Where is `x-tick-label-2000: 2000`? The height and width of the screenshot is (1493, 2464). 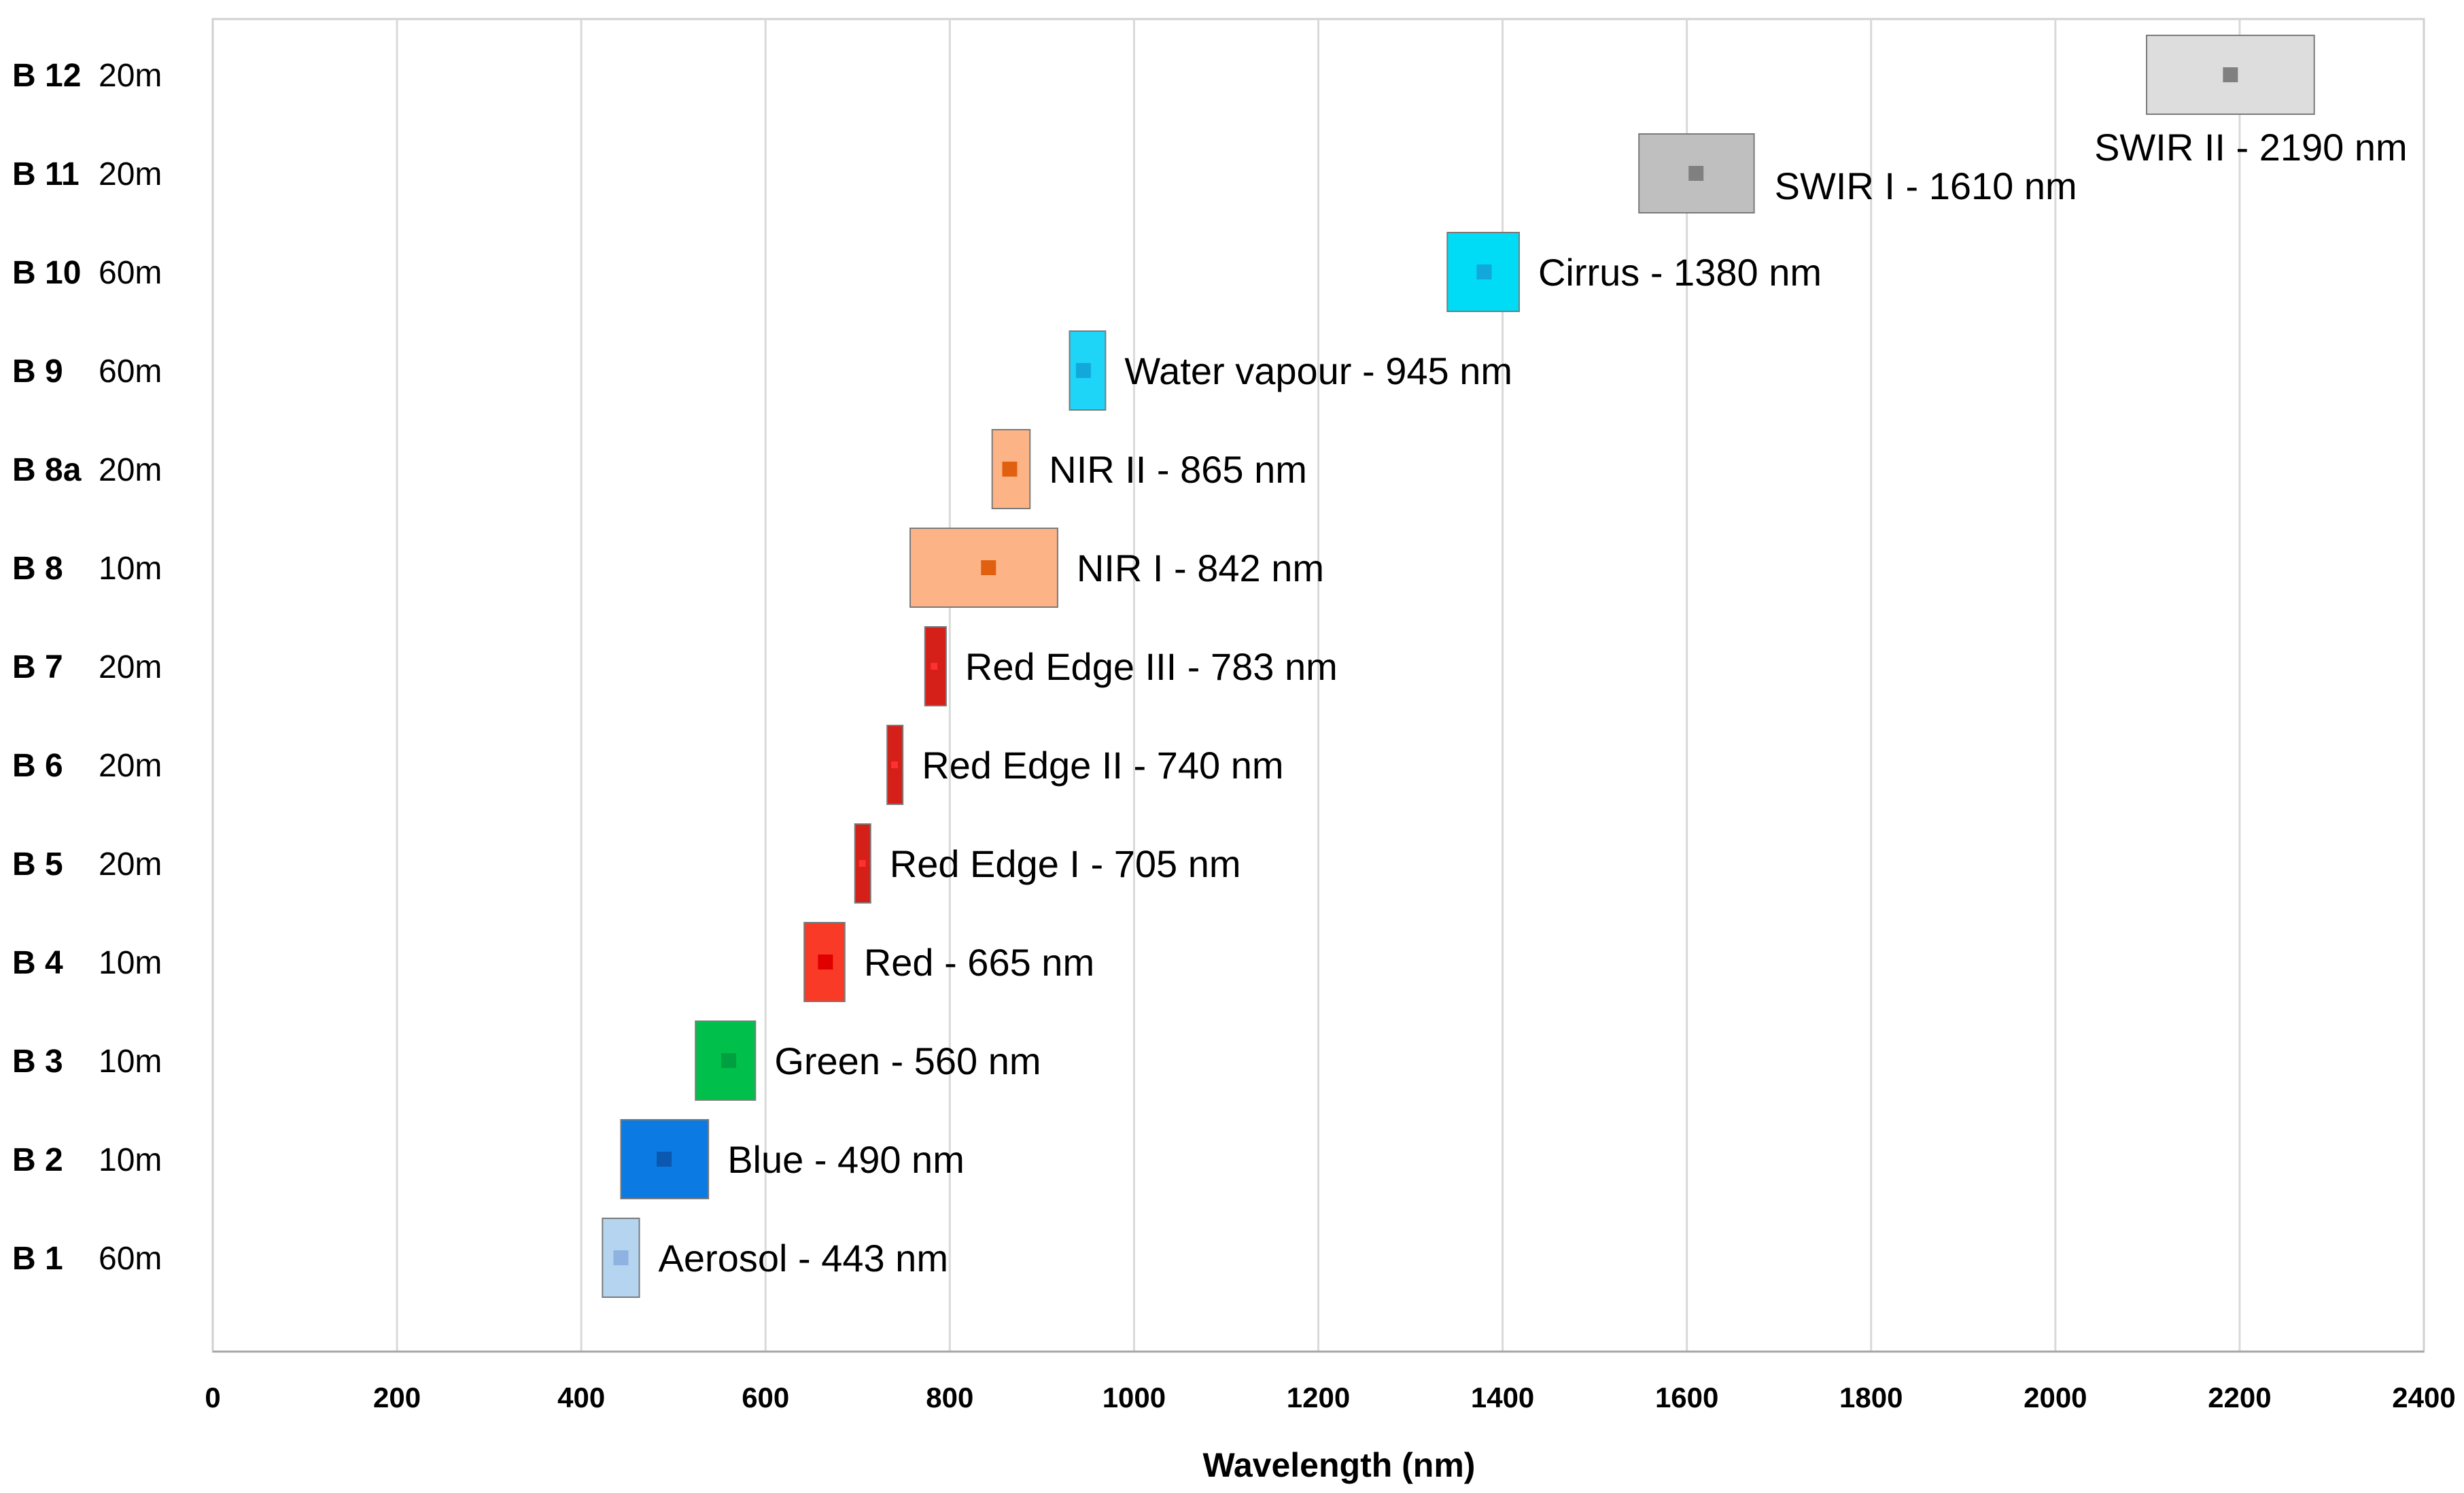
x-tick-label-2000: 2000 is located at coordinates (2055, 1397).